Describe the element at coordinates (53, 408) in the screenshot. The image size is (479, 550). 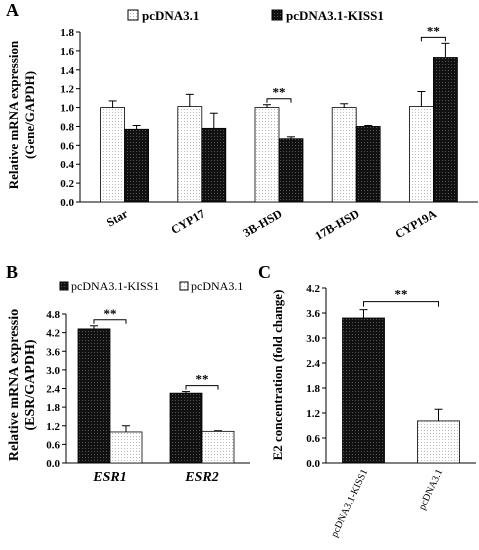
I see `panel-b-y-tick-label: 1.8` at that location.